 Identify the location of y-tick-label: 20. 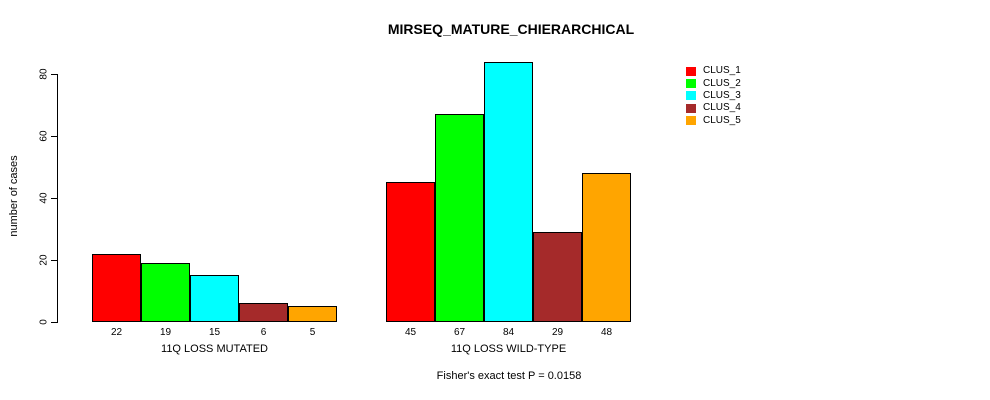
(44, 260).